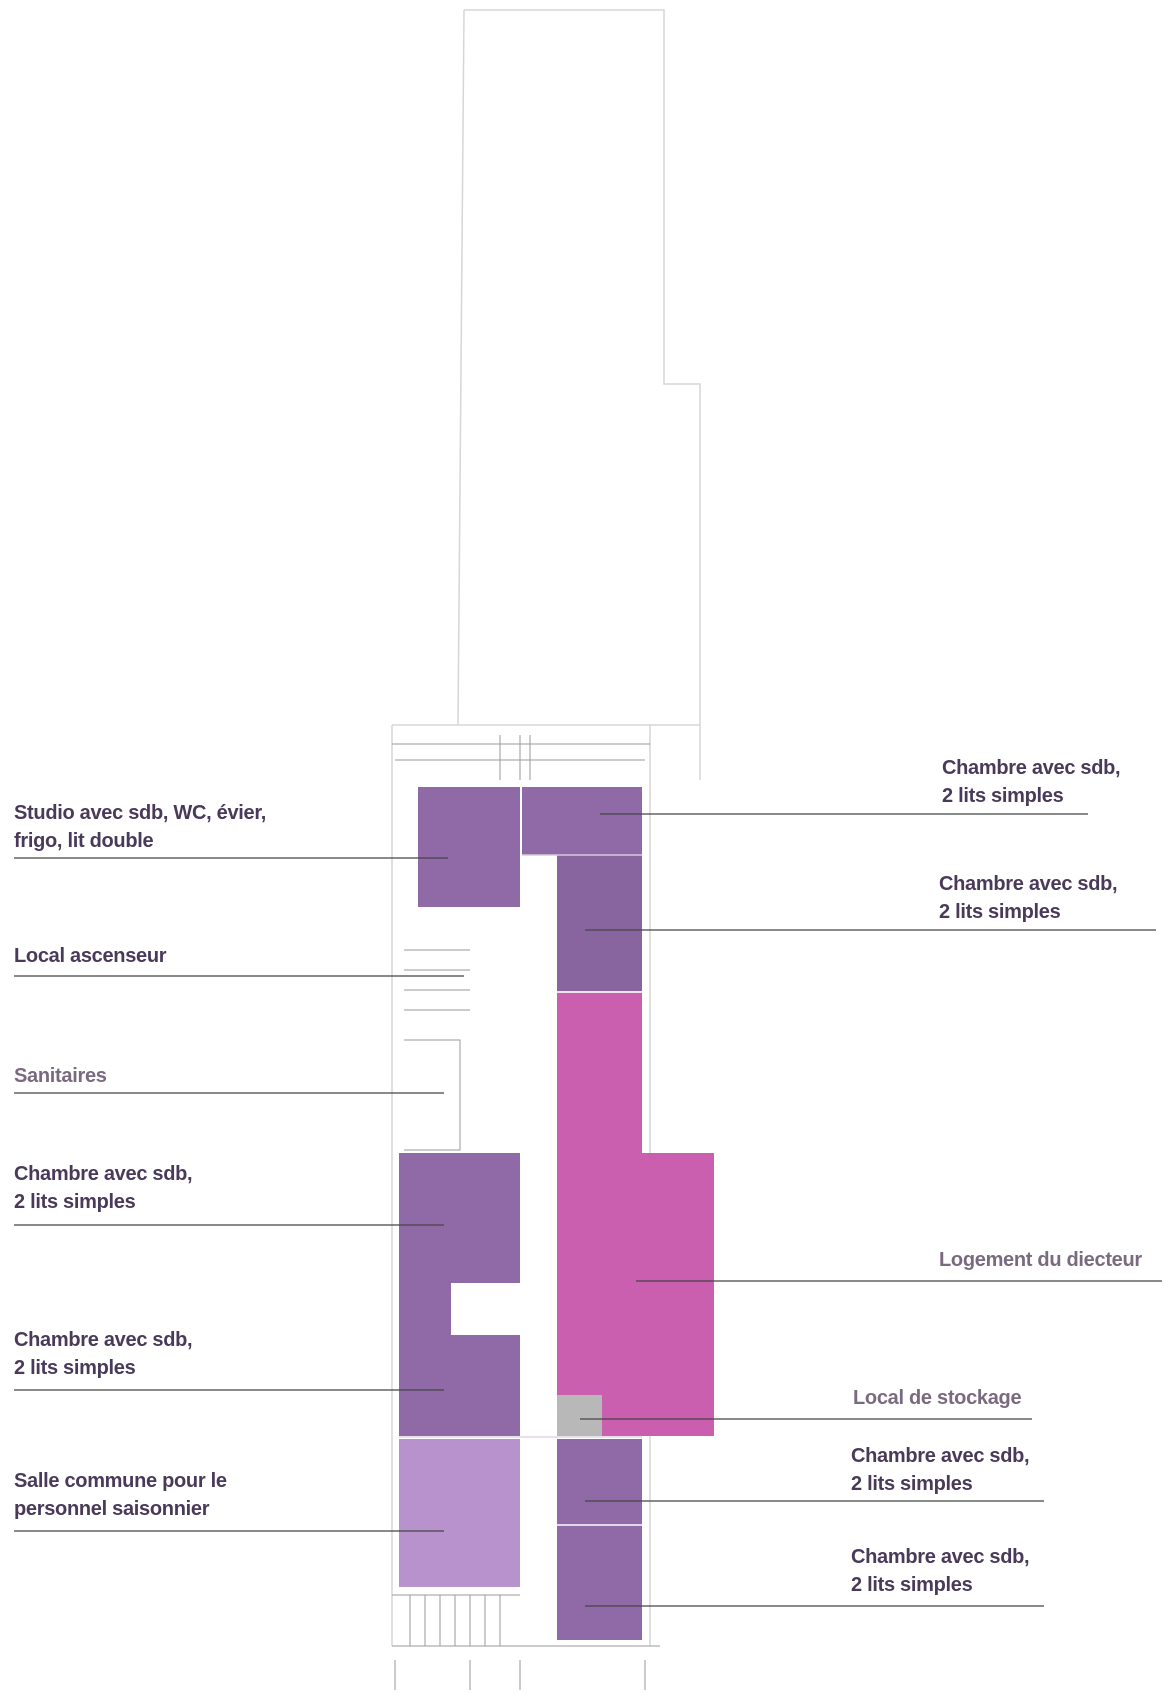  I want to click on label-logement: Logement du diecteur, so click(1040, 1260).